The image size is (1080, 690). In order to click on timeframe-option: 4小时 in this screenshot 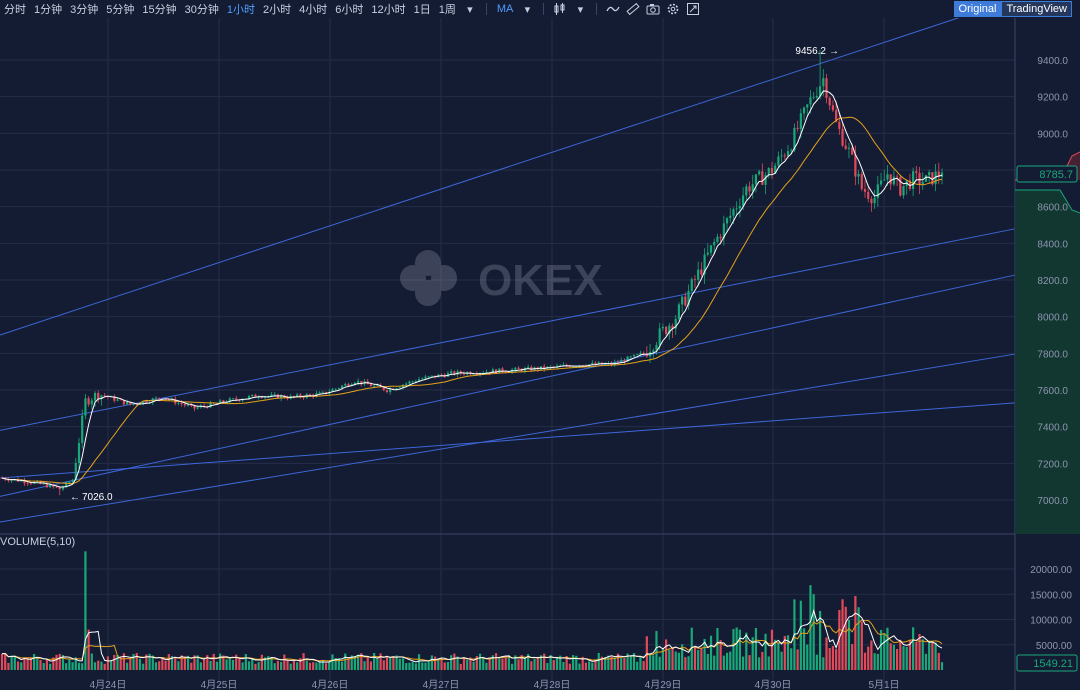, I will do `click(313, 10)`.